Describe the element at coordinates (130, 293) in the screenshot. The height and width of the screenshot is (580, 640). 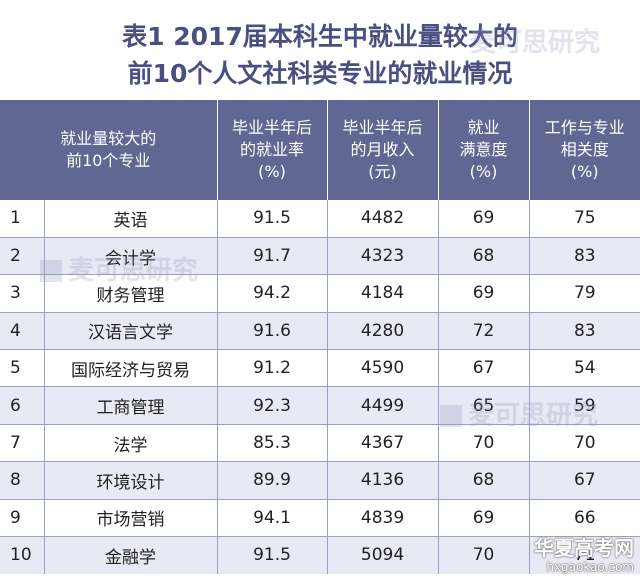
I see `major-cell: 财务管理` at that location.